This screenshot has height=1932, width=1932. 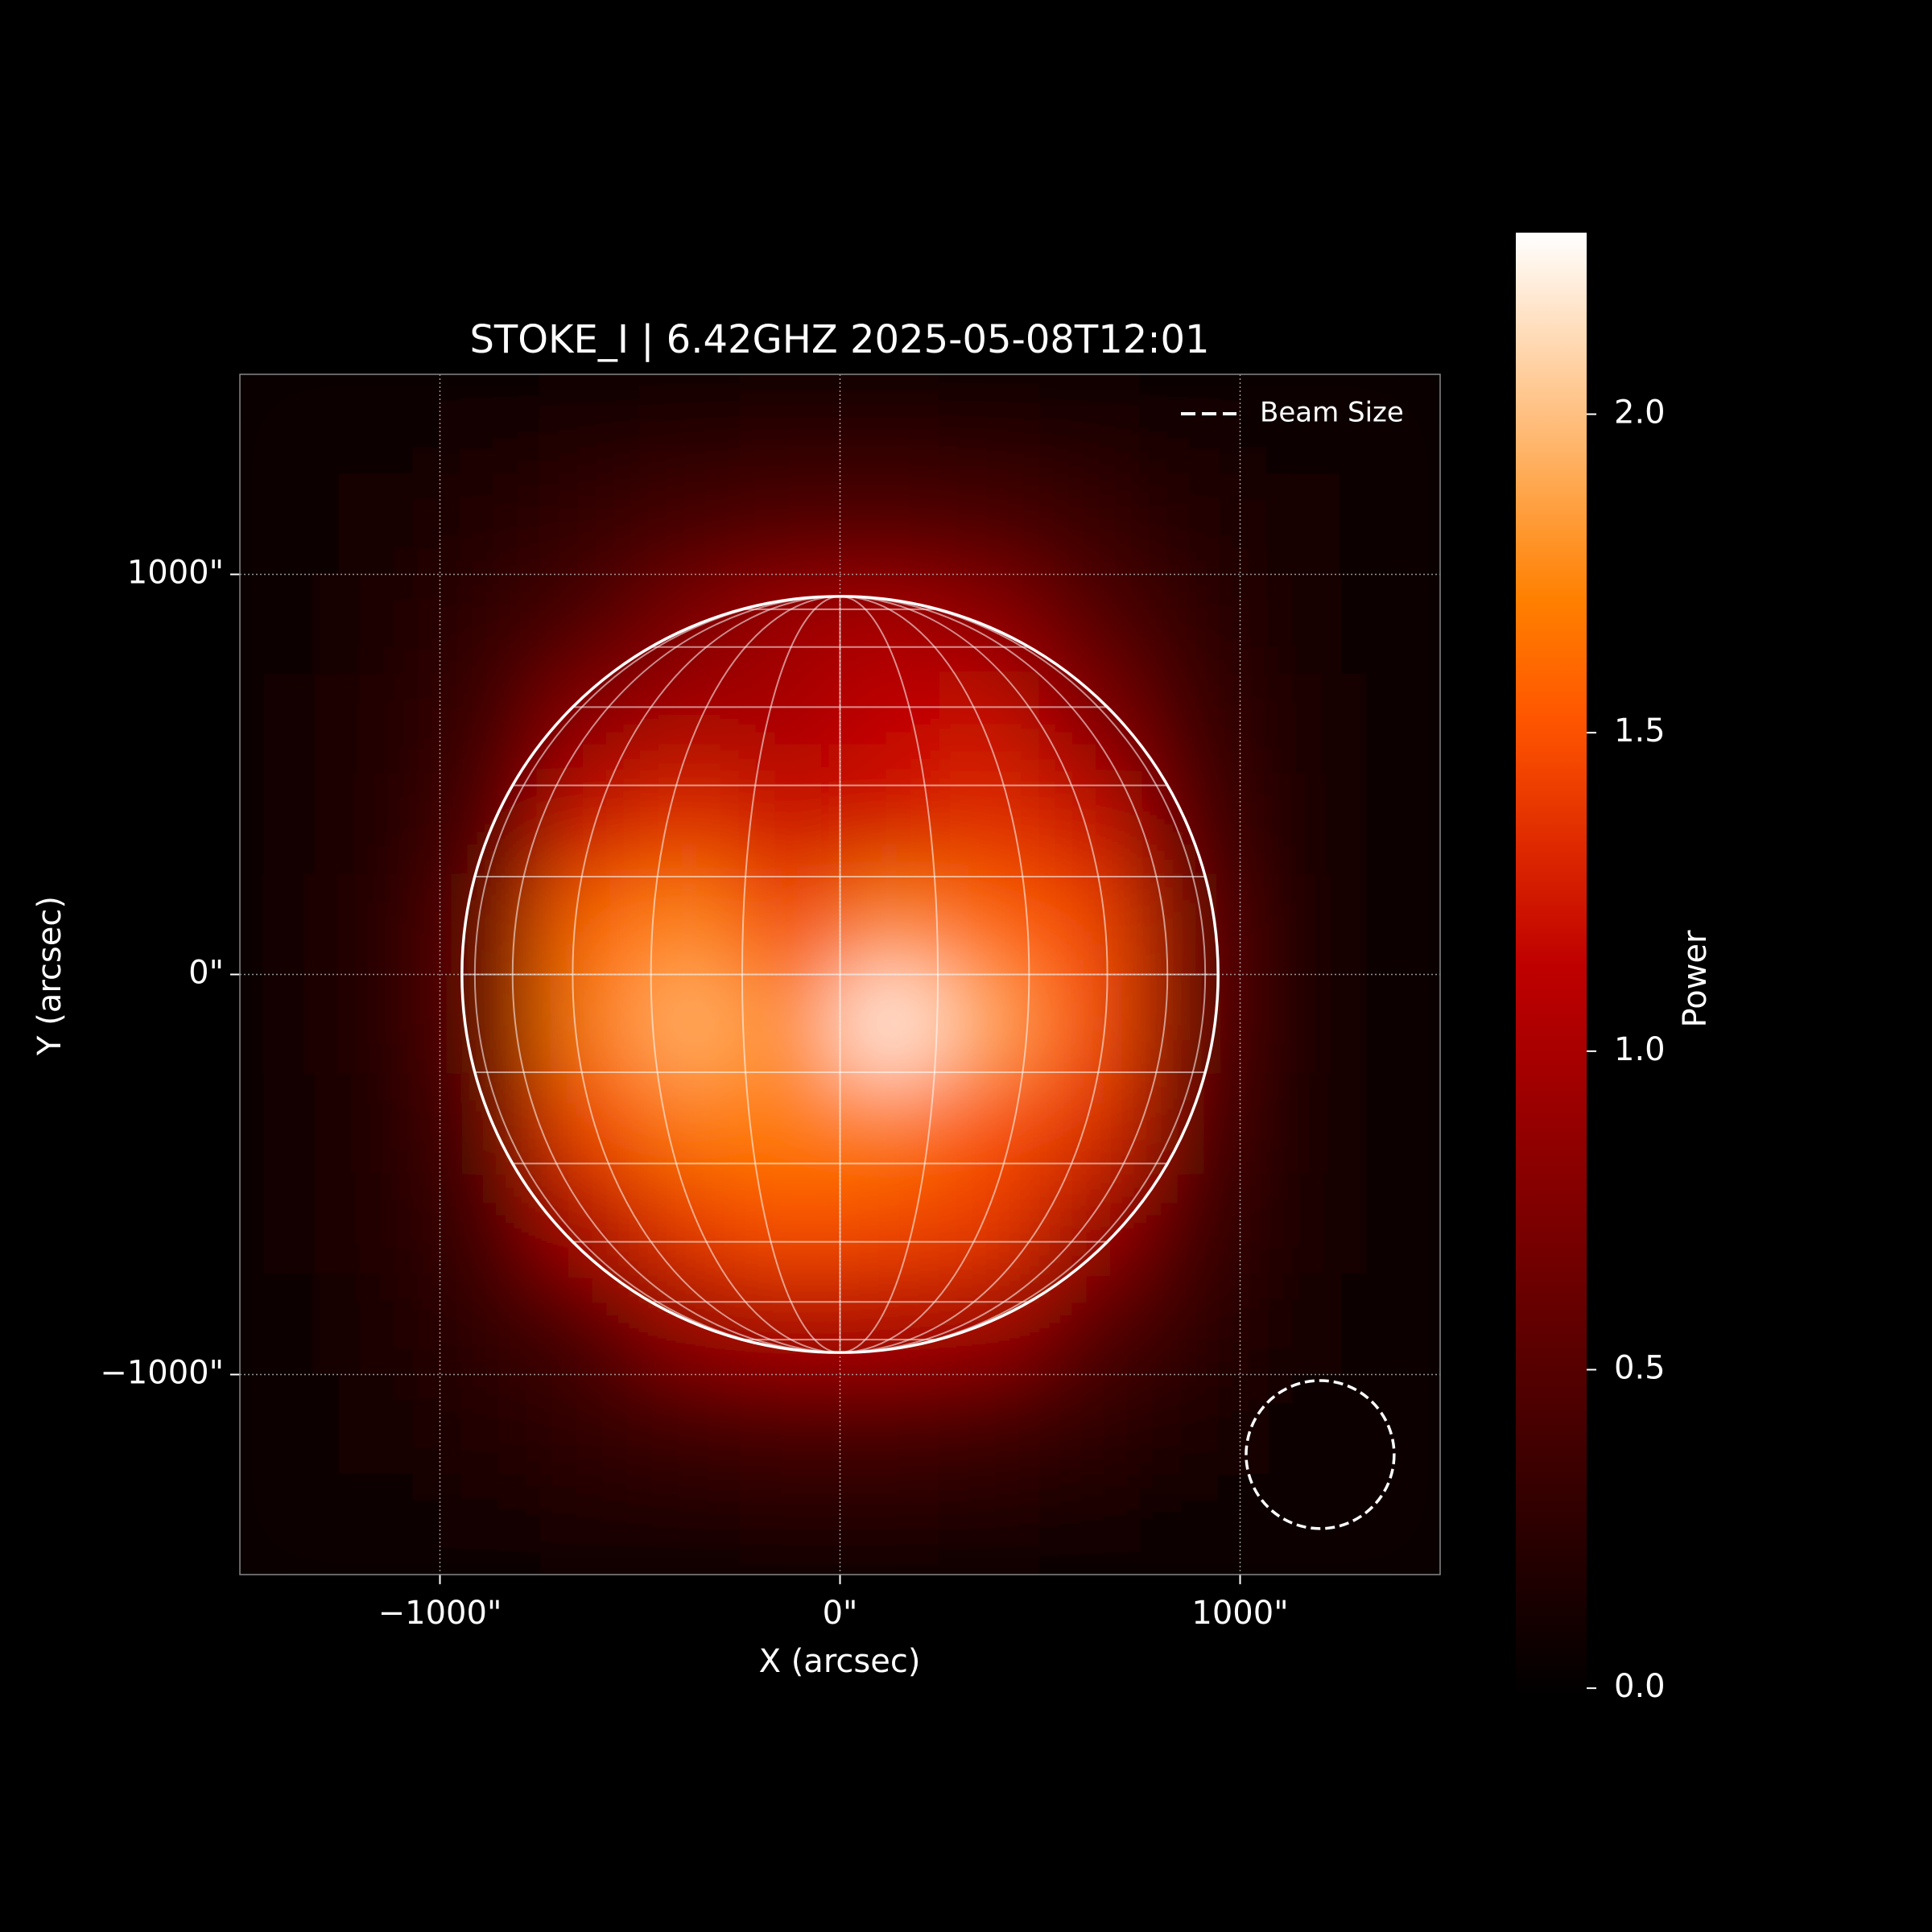 I want to click on y-tick-label: 1000", so click(x=175, y=573).